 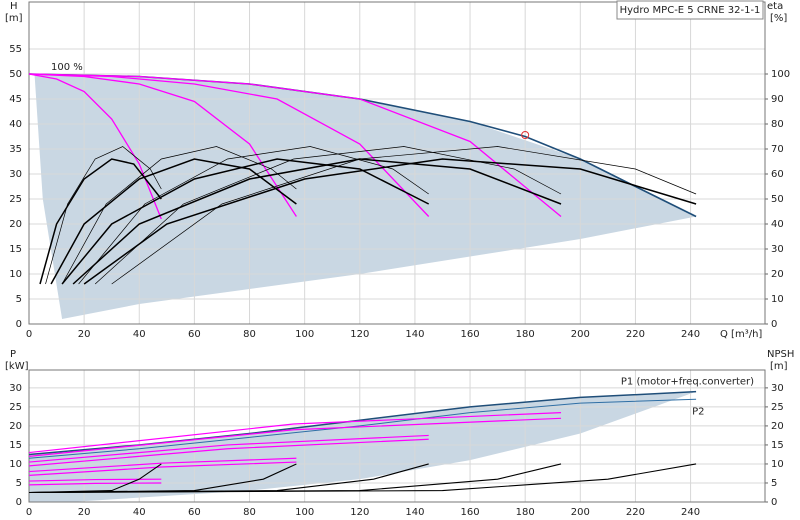 I want to click on title-box, so click(x=690, y=10).